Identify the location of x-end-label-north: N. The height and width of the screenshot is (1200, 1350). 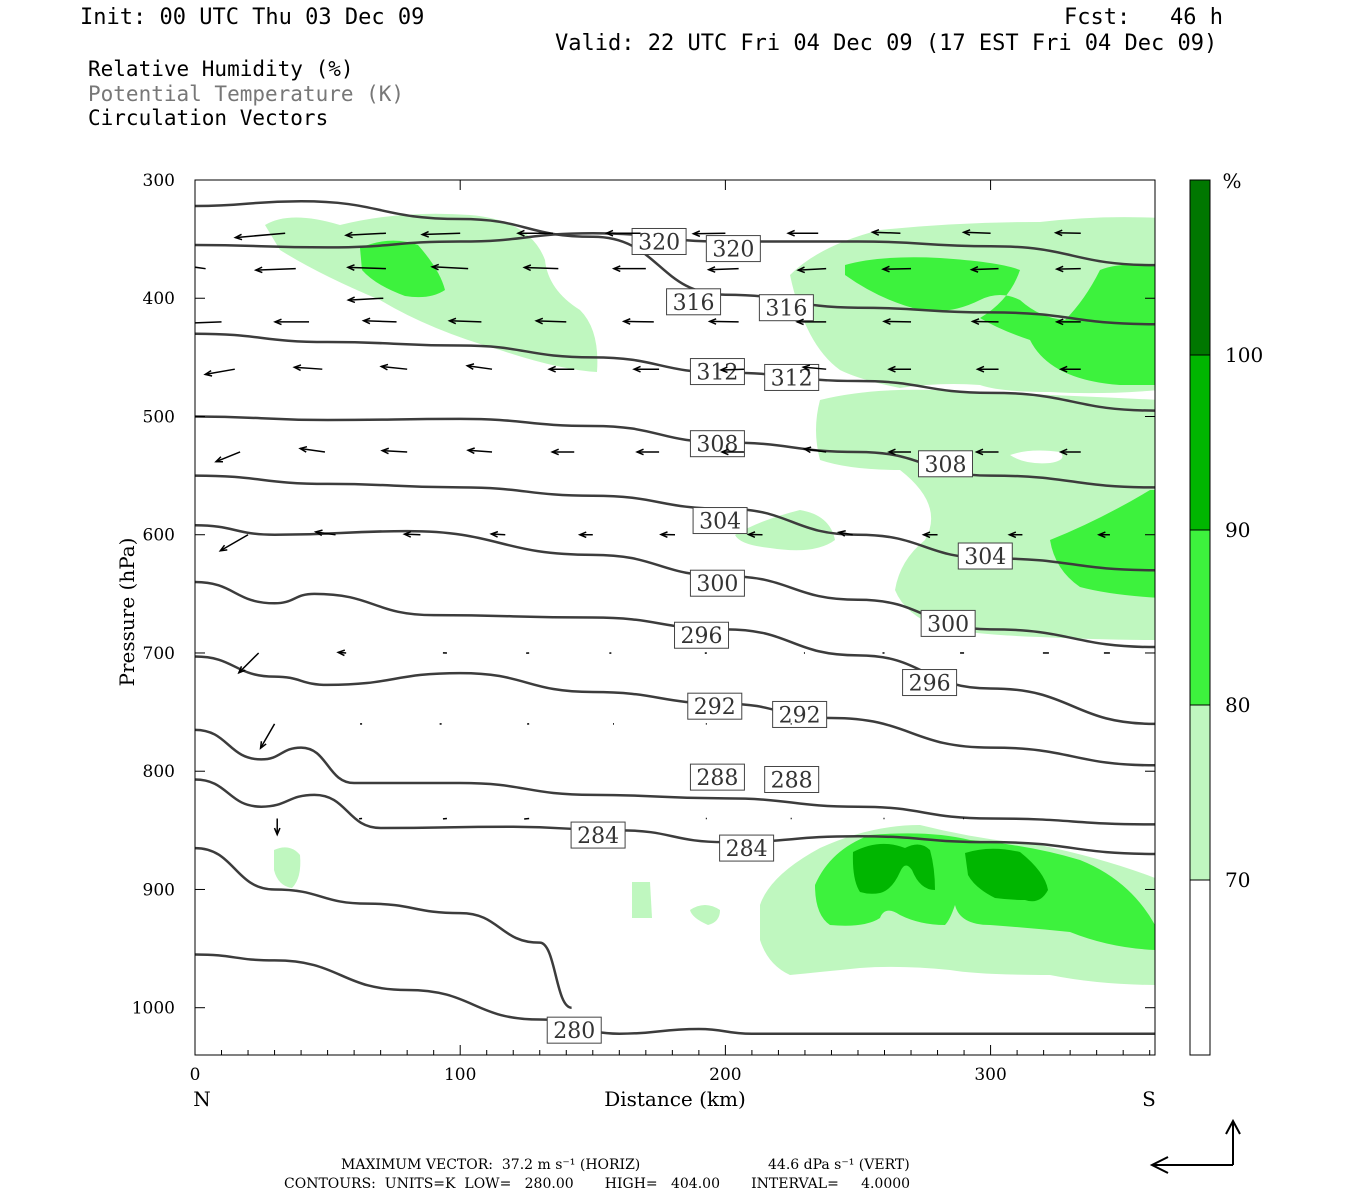
(202, 1099).